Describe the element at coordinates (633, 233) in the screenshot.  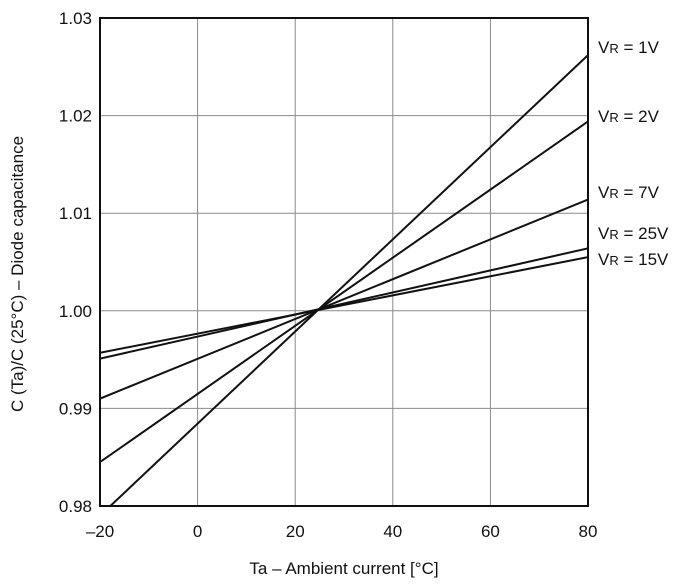
I see `series-label: VR = 25V` at that location.